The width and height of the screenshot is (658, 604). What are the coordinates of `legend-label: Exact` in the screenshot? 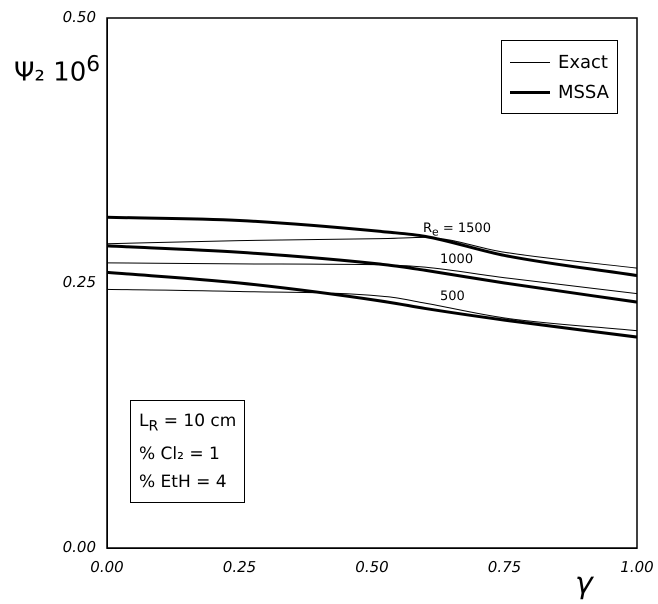 It's located at (583, 62).